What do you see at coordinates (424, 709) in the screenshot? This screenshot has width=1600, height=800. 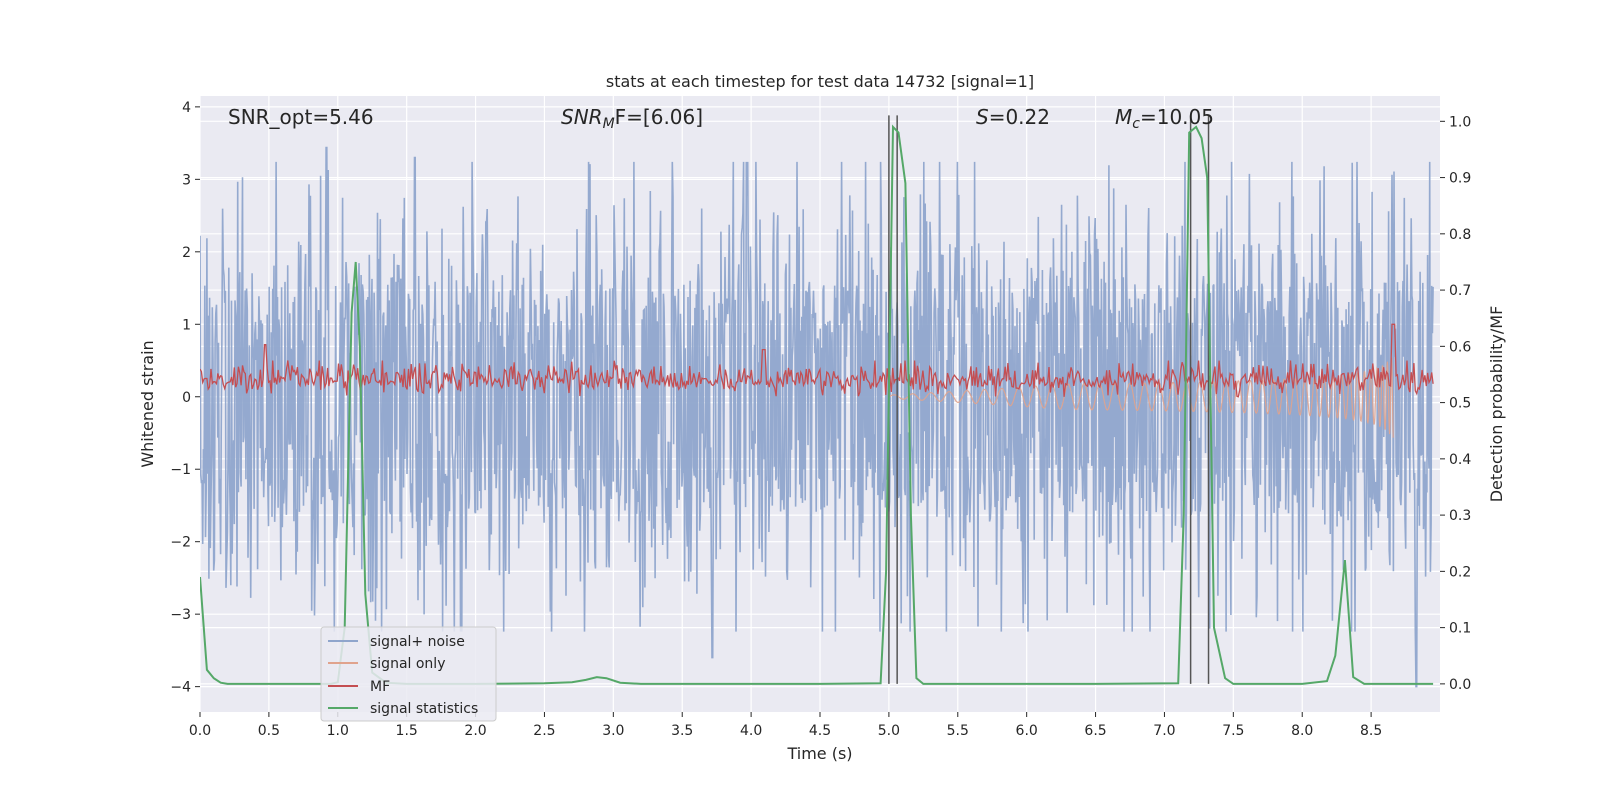 I see `legend-label-stat: signal statistics` at bounding box center [424, 709].